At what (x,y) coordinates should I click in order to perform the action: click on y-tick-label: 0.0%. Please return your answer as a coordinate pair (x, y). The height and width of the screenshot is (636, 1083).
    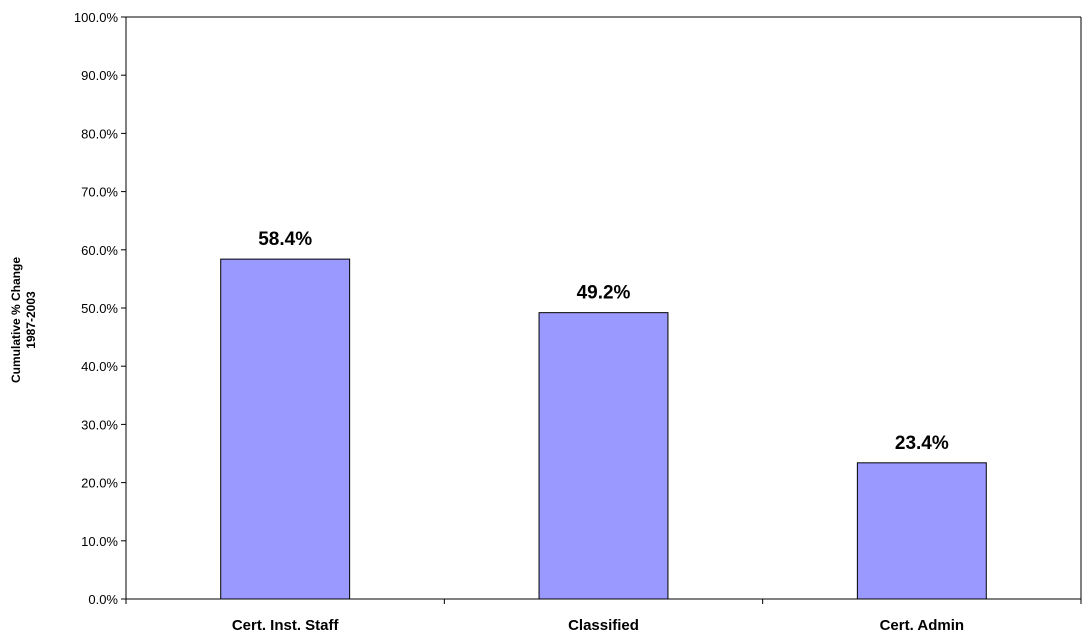
    Looking at the image, I should click on (103, 599).